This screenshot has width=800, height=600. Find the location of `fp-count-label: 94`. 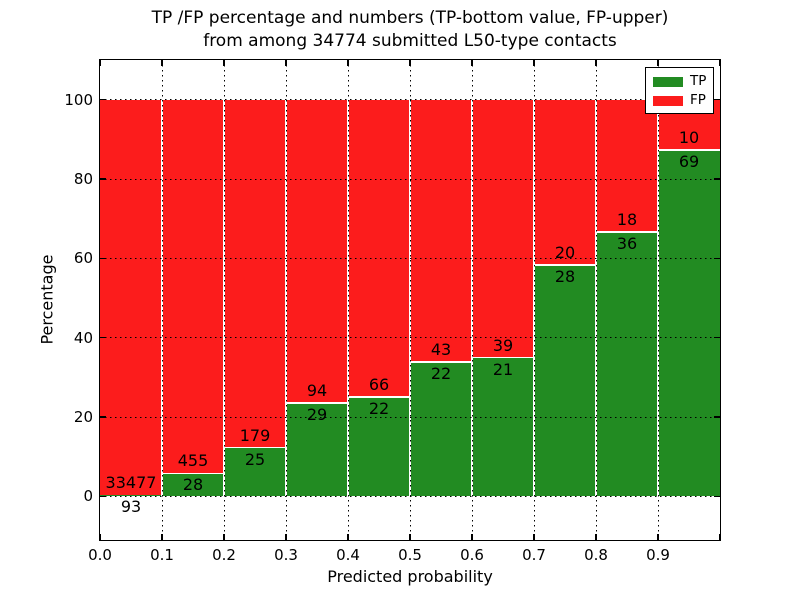

fp-count-label: 94 is located at coordinates (317, 390).